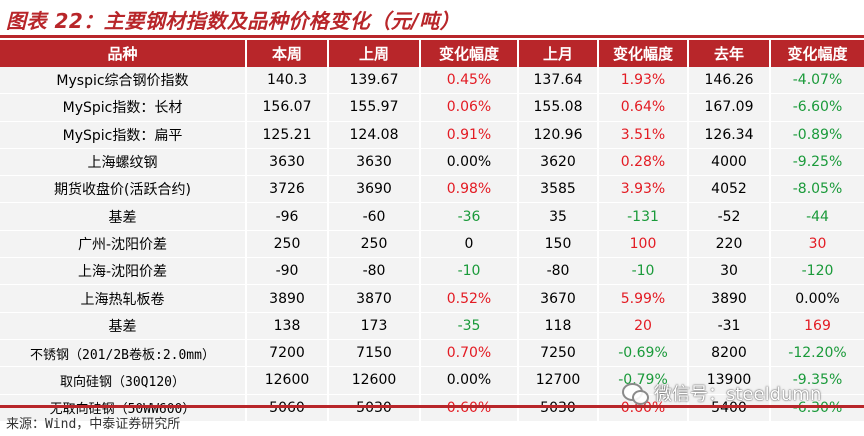 The image size is (864, 436). What do you see at coordinates (729, 353) in the screenshot?
I see `value-cell: 8200` at bounding box center [729, 353].